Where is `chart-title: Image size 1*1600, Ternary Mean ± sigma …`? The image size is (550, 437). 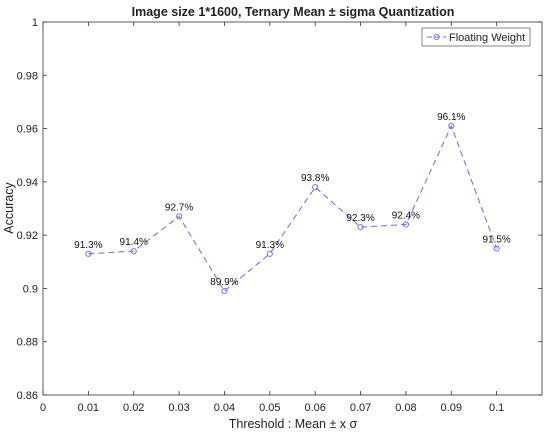 chart-title: Image size 1*1600, Ternary Mean ± sigma … is located at coordinates (293, 12).